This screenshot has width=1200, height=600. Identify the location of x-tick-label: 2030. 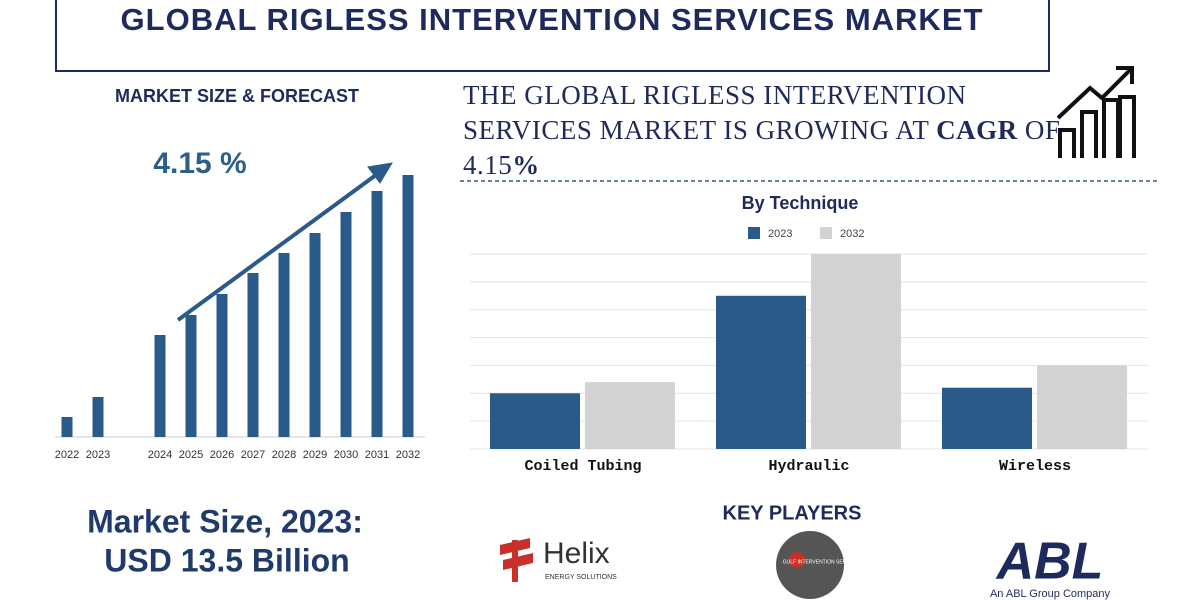
(346, 455).